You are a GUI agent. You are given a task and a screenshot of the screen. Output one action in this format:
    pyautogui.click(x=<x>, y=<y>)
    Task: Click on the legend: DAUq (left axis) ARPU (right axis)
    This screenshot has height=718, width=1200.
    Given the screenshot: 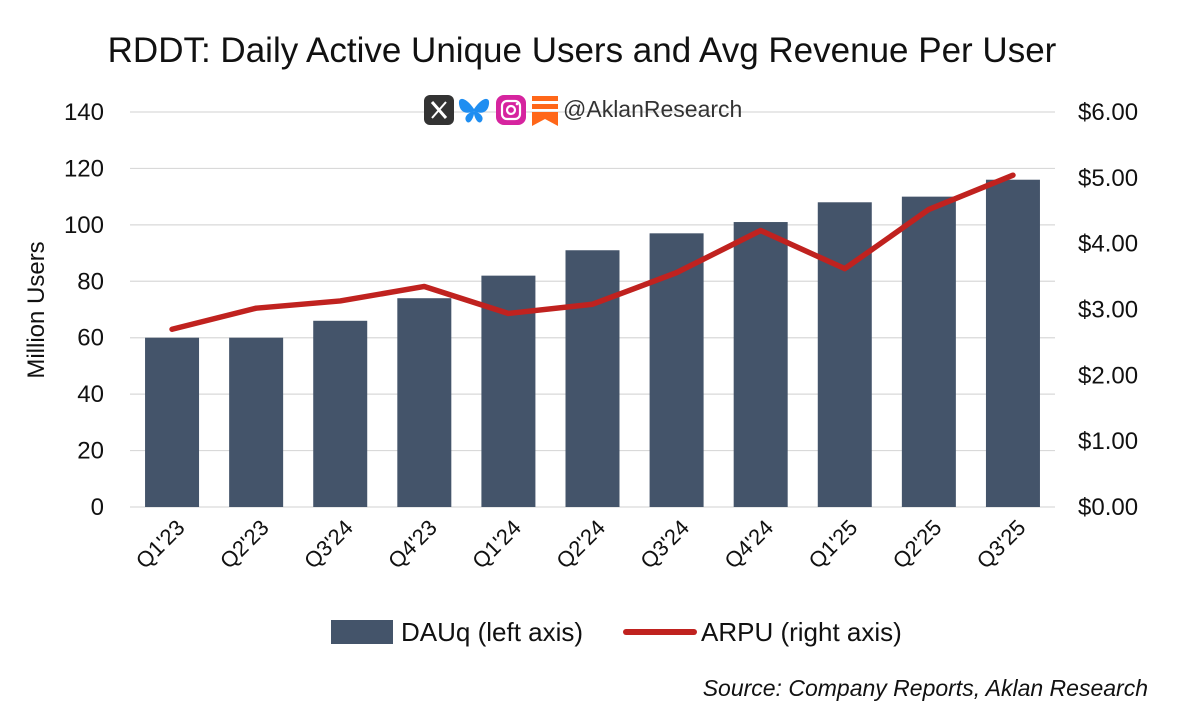 What is the action you would take?
    pyautogui.click(x=616, y=632)
    